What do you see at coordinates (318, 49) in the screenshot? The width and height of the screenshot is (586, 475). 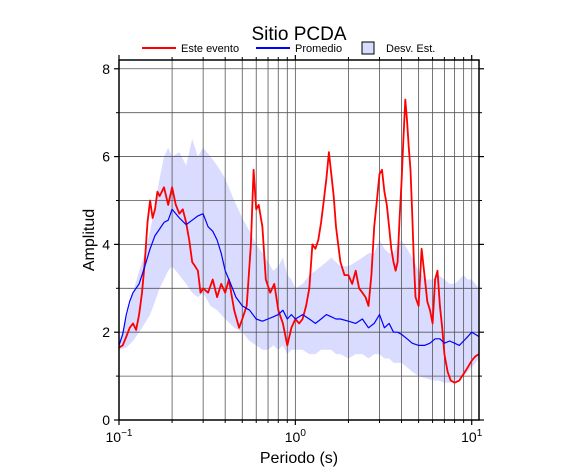 I see `legend-label: Promedio` at bounding box center [318, 49].